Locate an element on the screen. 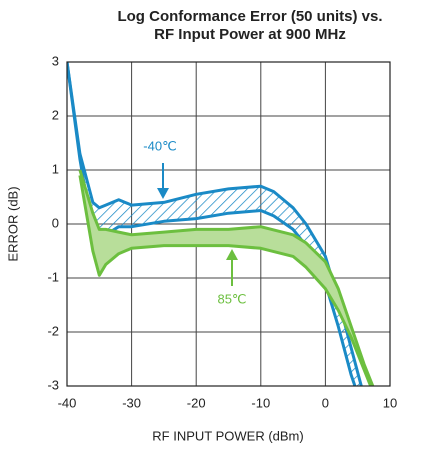 The image size is (440, 450). x-tick-label: -40 is located at coordinates (67, 402).